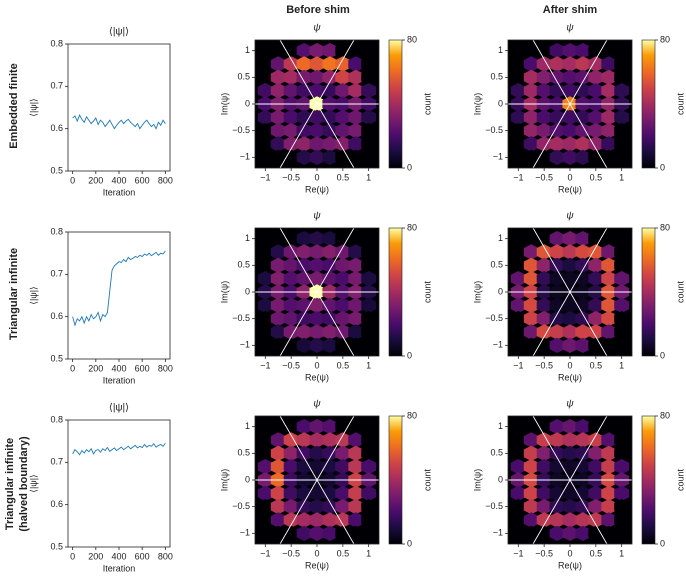 This screenshot has width=686, height=581. Describe the element at coordinates (498, 345) in the screenshot. I see `y-tick-label: −1` at that location.